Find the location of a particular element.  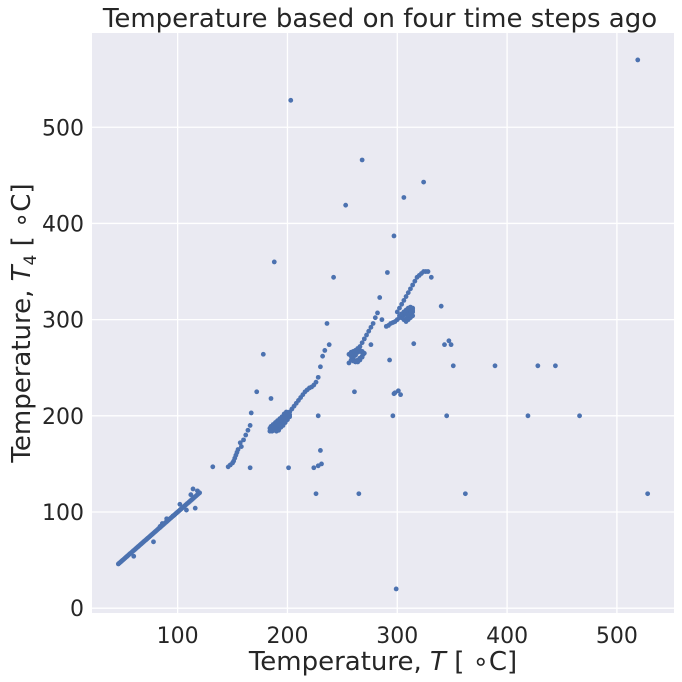

x-tick-label: 100 is located at coordinates (178, 636).